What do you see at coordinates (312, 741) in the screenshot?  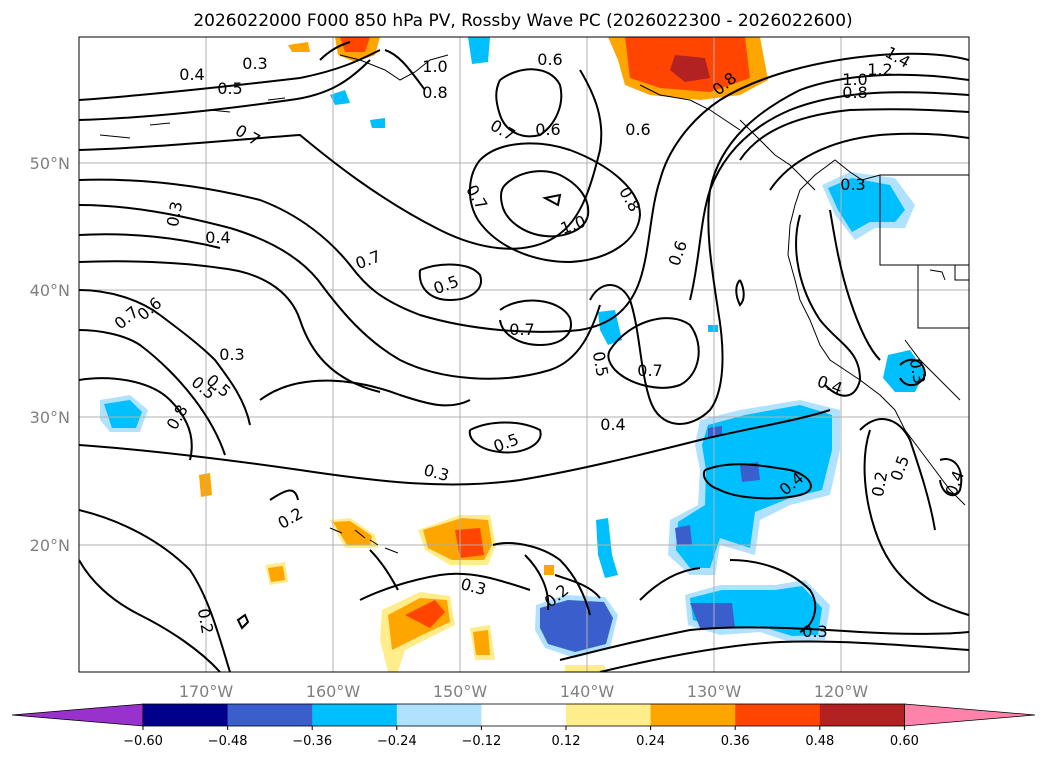 I see `colorbar-tick-label: −0.36` at bounding box center [312, 741].